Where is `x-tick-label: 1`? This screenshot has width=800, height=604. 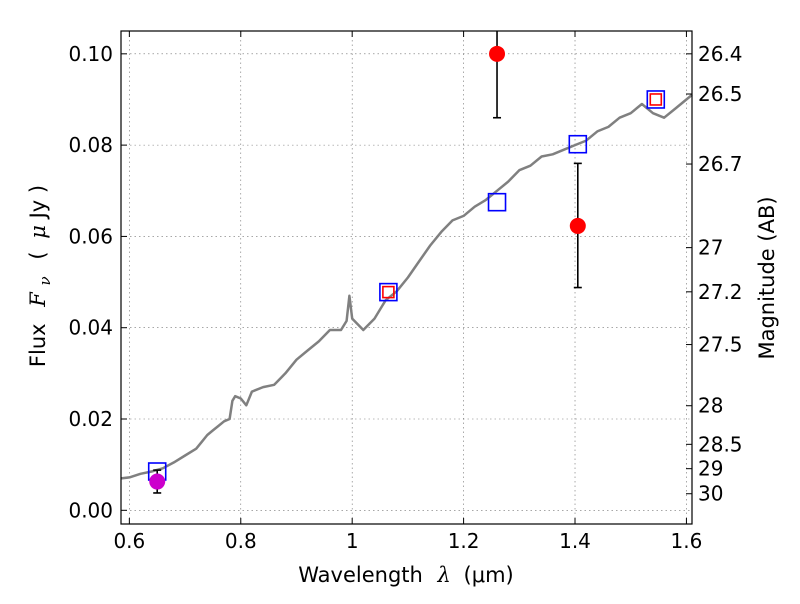
x-tick-label: 1 is located at coordinates (352, 541).